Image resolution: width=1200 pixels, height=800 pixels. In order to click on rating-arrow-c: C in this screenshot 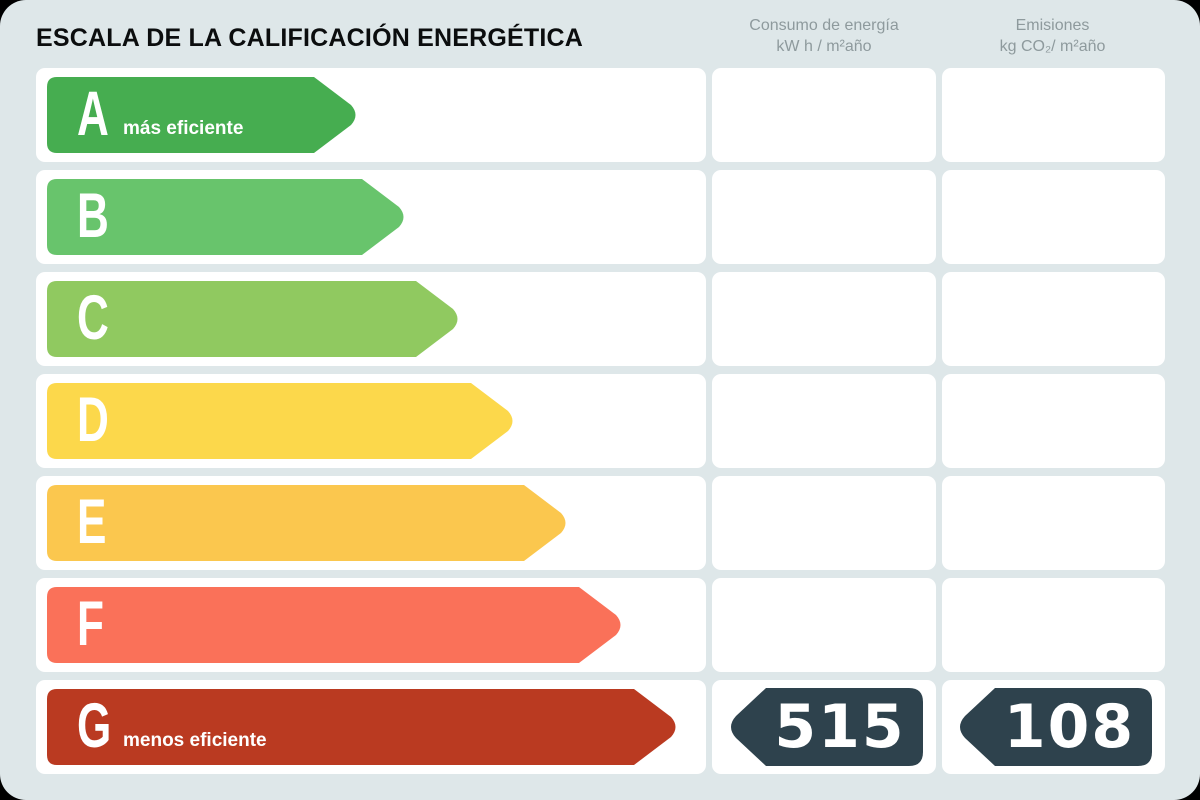, I will do `click(254, 319)`.